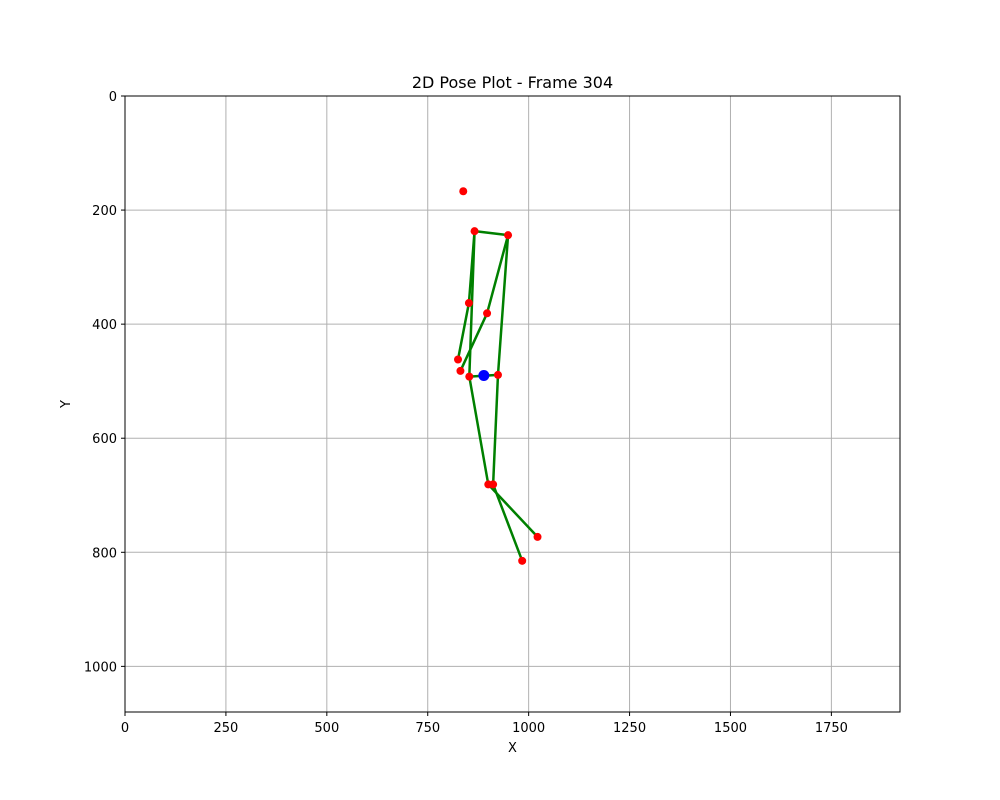  What do you see at coordinates (629, 728) in the screenshot?
I see `x-tick-label: 1250` at bounding box center [629, 728].